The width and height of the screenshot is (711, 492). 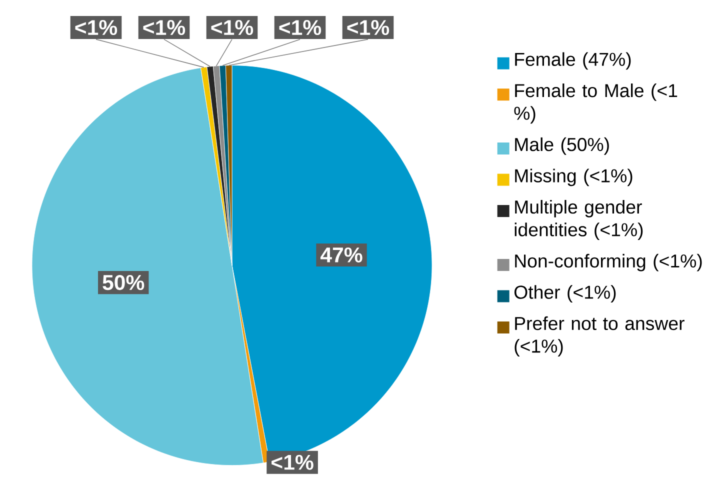 What do you see at coordinates (565, 294) in the screenshot?
I see `legend-label: Other (<1%)` at bounding box center [565, 294].